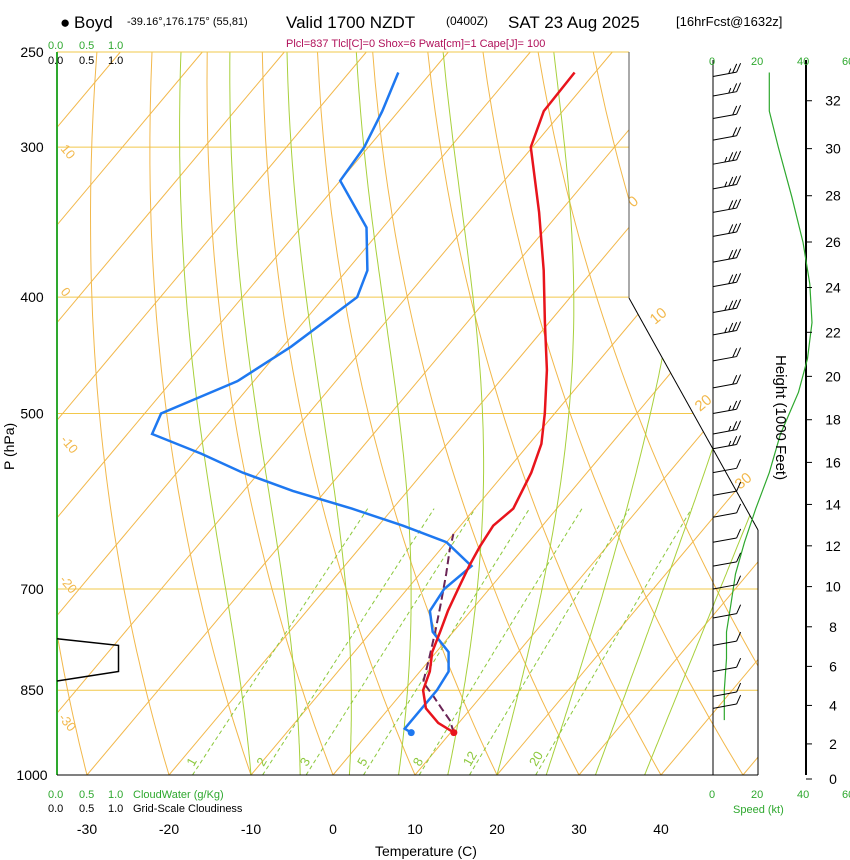  I want to click on pressure-tick-label: 400, so click(32, 297).